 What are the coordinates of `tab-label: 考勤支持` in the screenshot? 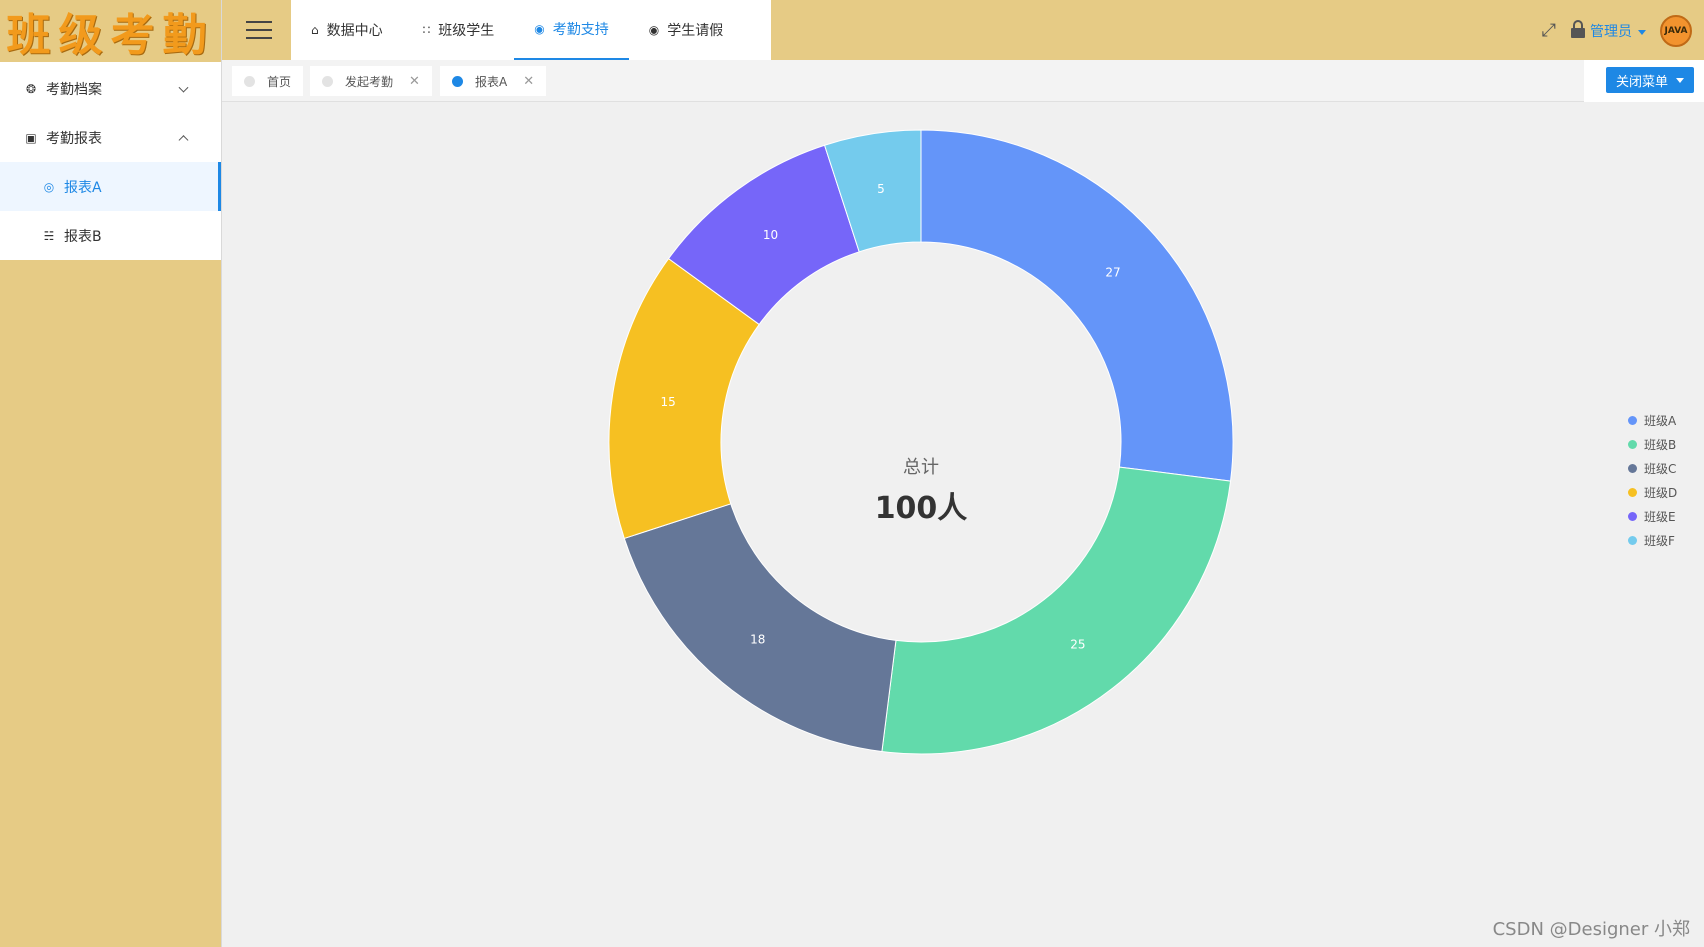 It's located at (580, 30).